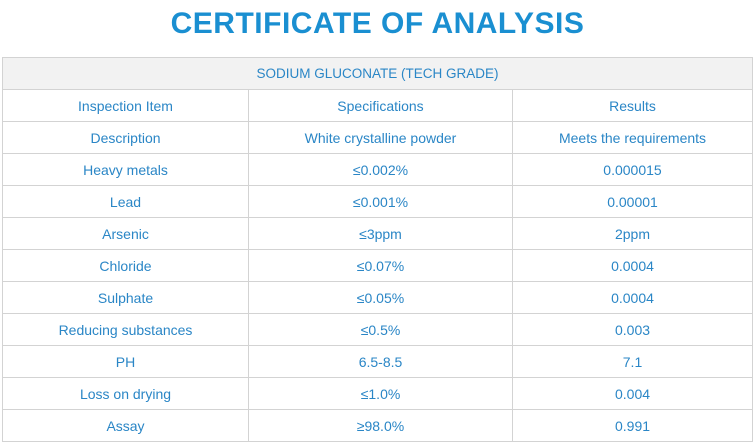 The image size is (755, 445). I want to click on inspection-item-cell: Loss on drying, so click(125, 393).